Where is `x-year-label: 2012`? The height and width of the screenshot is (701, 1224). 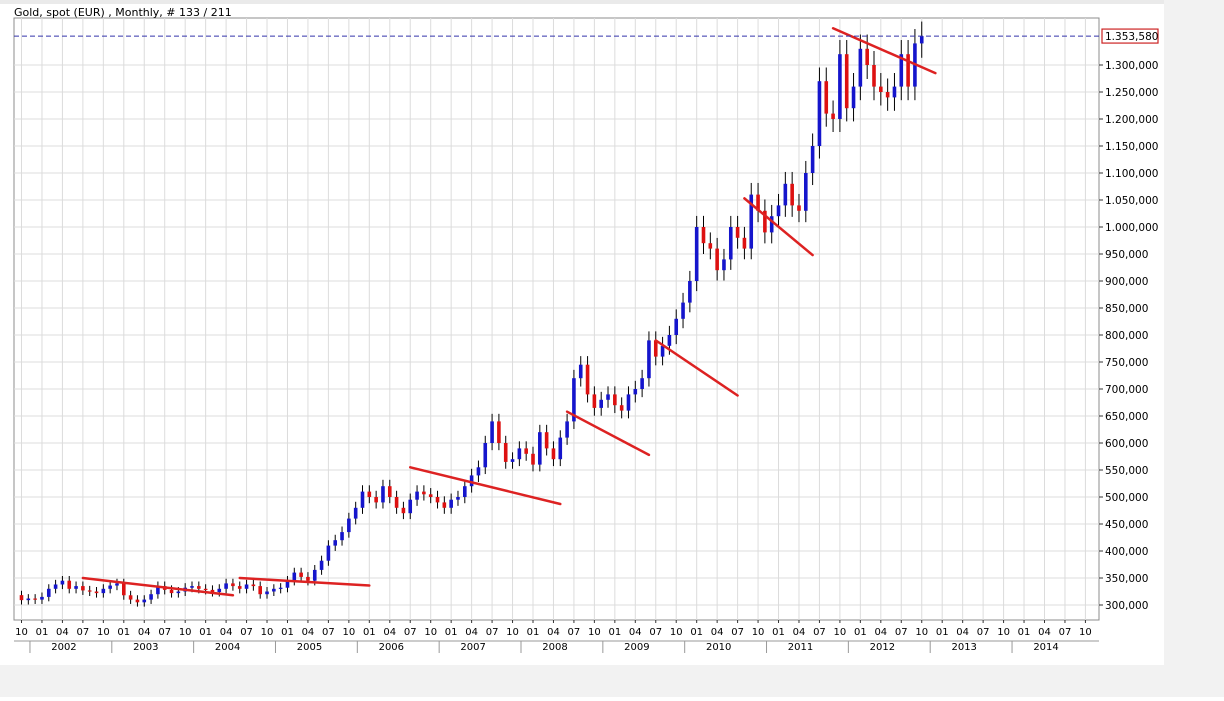 x-year-label: 2012 is located at coordinates (882, 647).